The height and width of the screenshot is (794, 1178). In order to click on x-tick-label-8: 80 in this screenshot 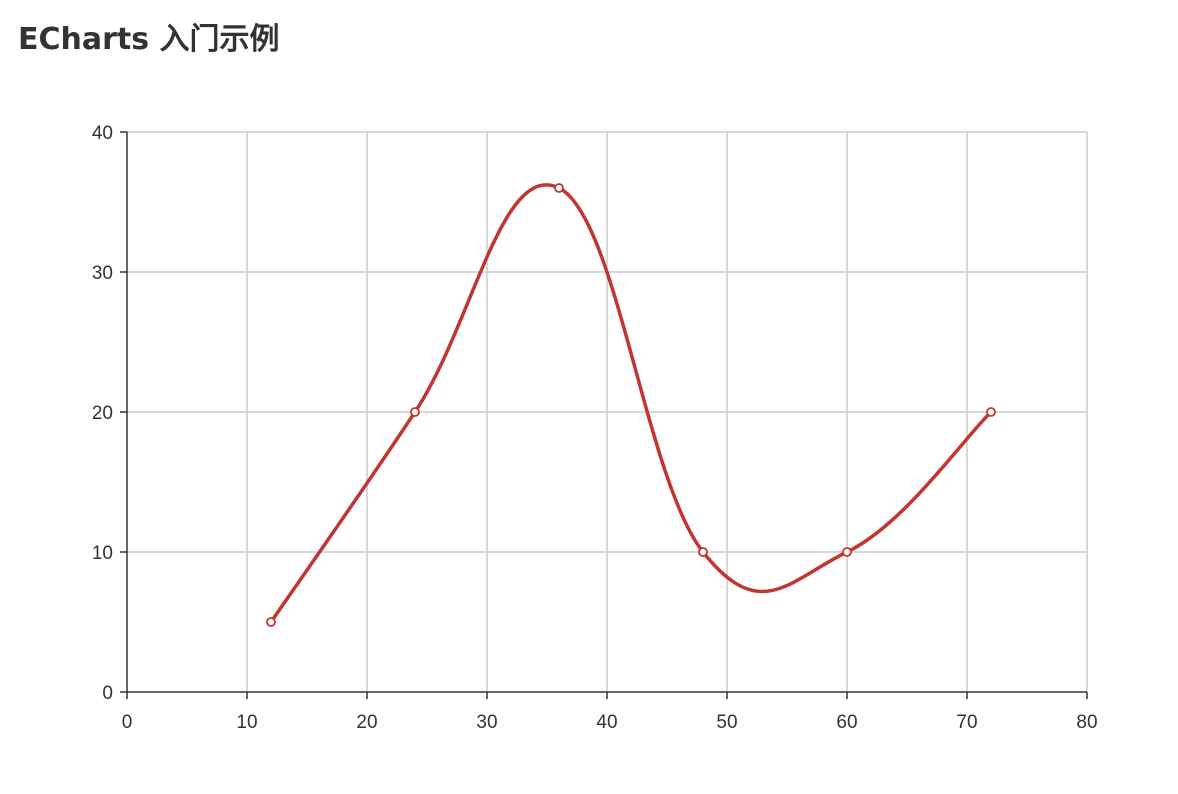, I will do `click(1086, 722)`.